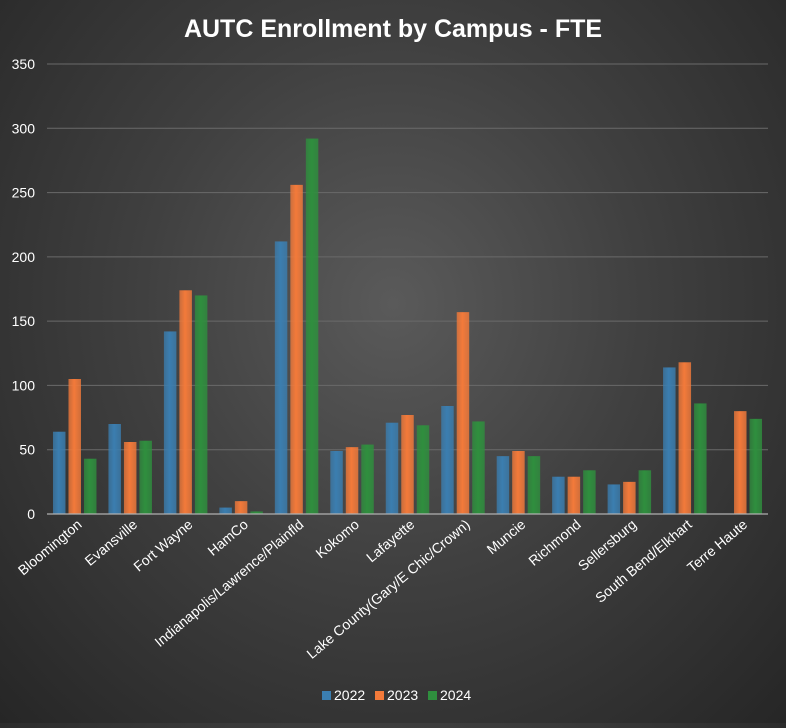  I want to click on y-tick-label: 300, so click(24, 128).